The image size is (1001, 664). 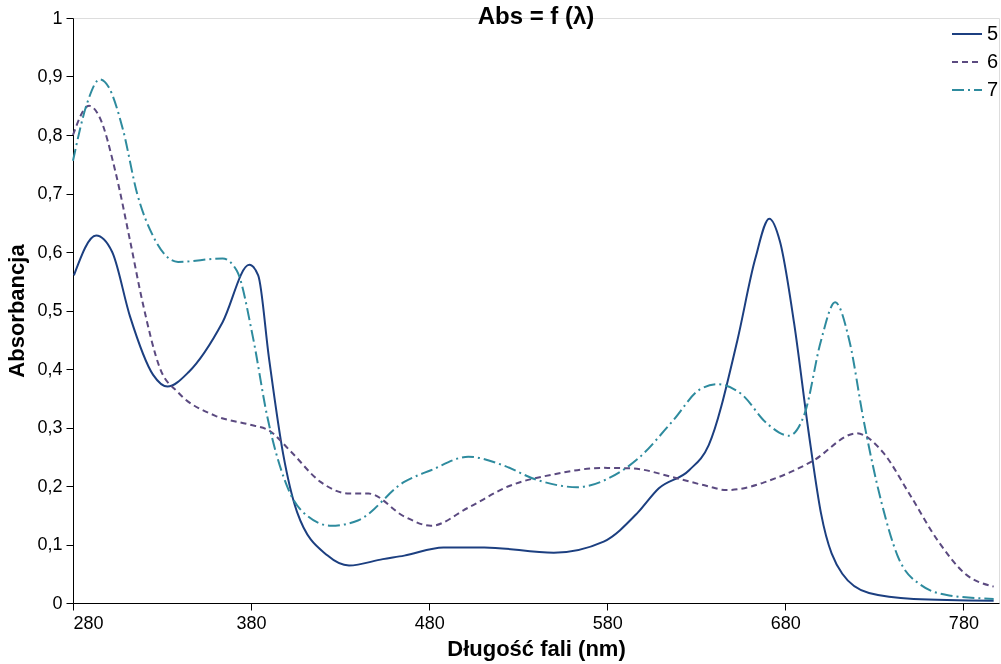 What do you see at coordinates (57, 17) in the screenshot?
I see `y-tick-label: 1` at bounding box center [57, 17].